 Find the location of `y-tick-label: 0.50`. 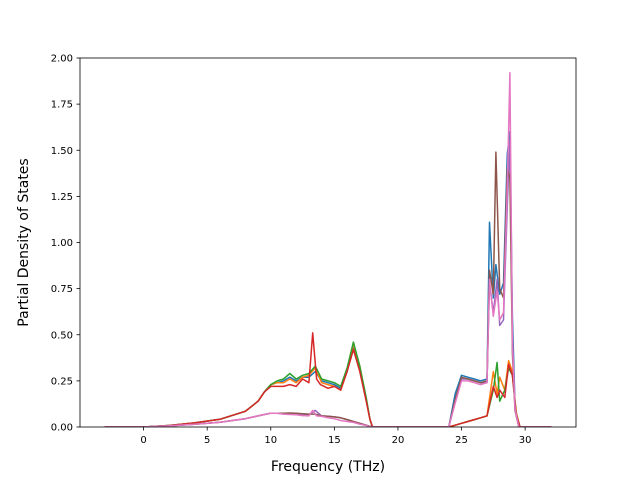

y-tick-label: 0.50 is located at coordinates (62, 335).